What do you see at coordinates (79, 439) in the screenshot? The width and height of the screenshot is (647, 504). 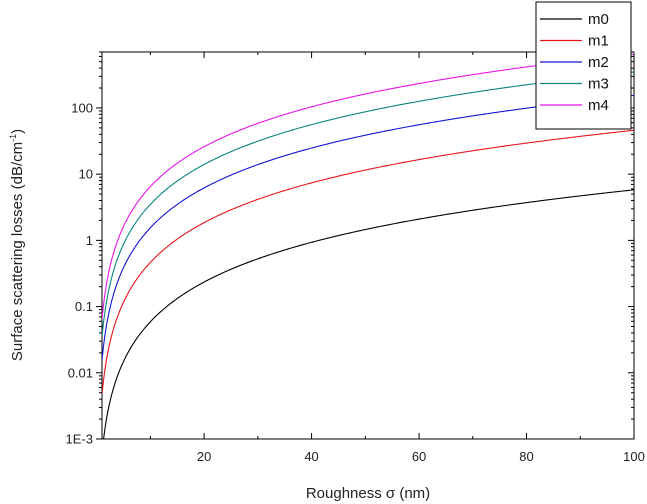 I see `y-tick-label: 1E-3` at bounding box center [79, 439].